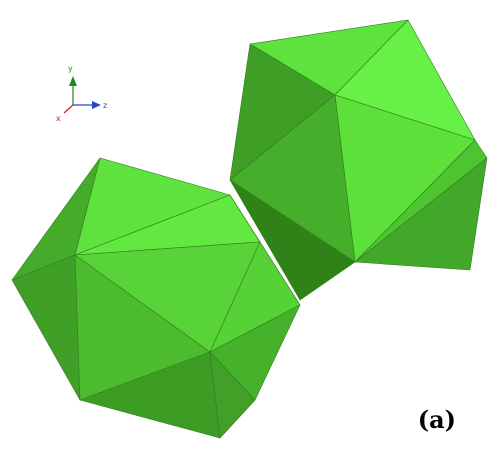 This screenshot has height=454, width=500. What do you see at coordinates (232, 395) in the screenshot?
I see `left-face-bottom-right` at bounding box center [232, 395].